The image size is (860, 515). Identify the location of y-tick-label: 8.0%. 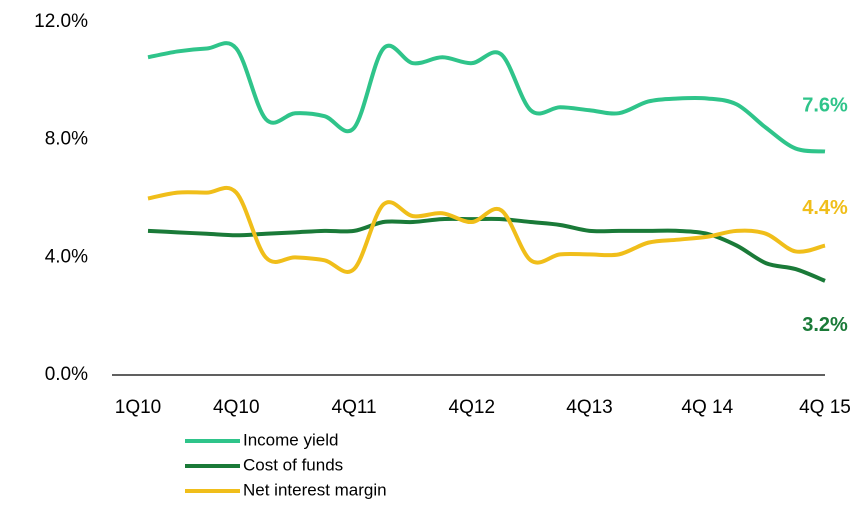
(66, 139).